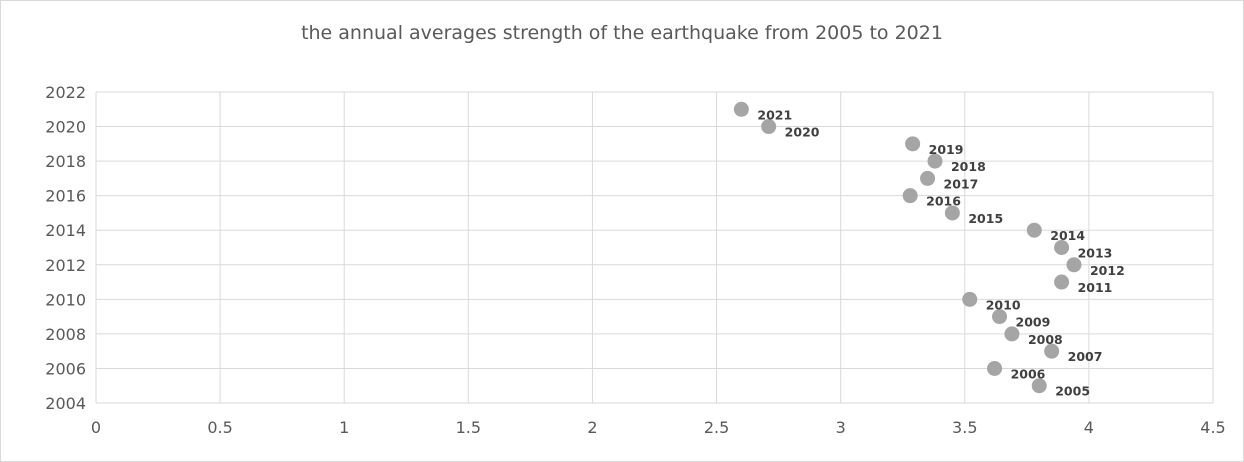 This screenshot has height=462, width=1244. I want to click on y-tick-label: 2020, so click(65, 127).